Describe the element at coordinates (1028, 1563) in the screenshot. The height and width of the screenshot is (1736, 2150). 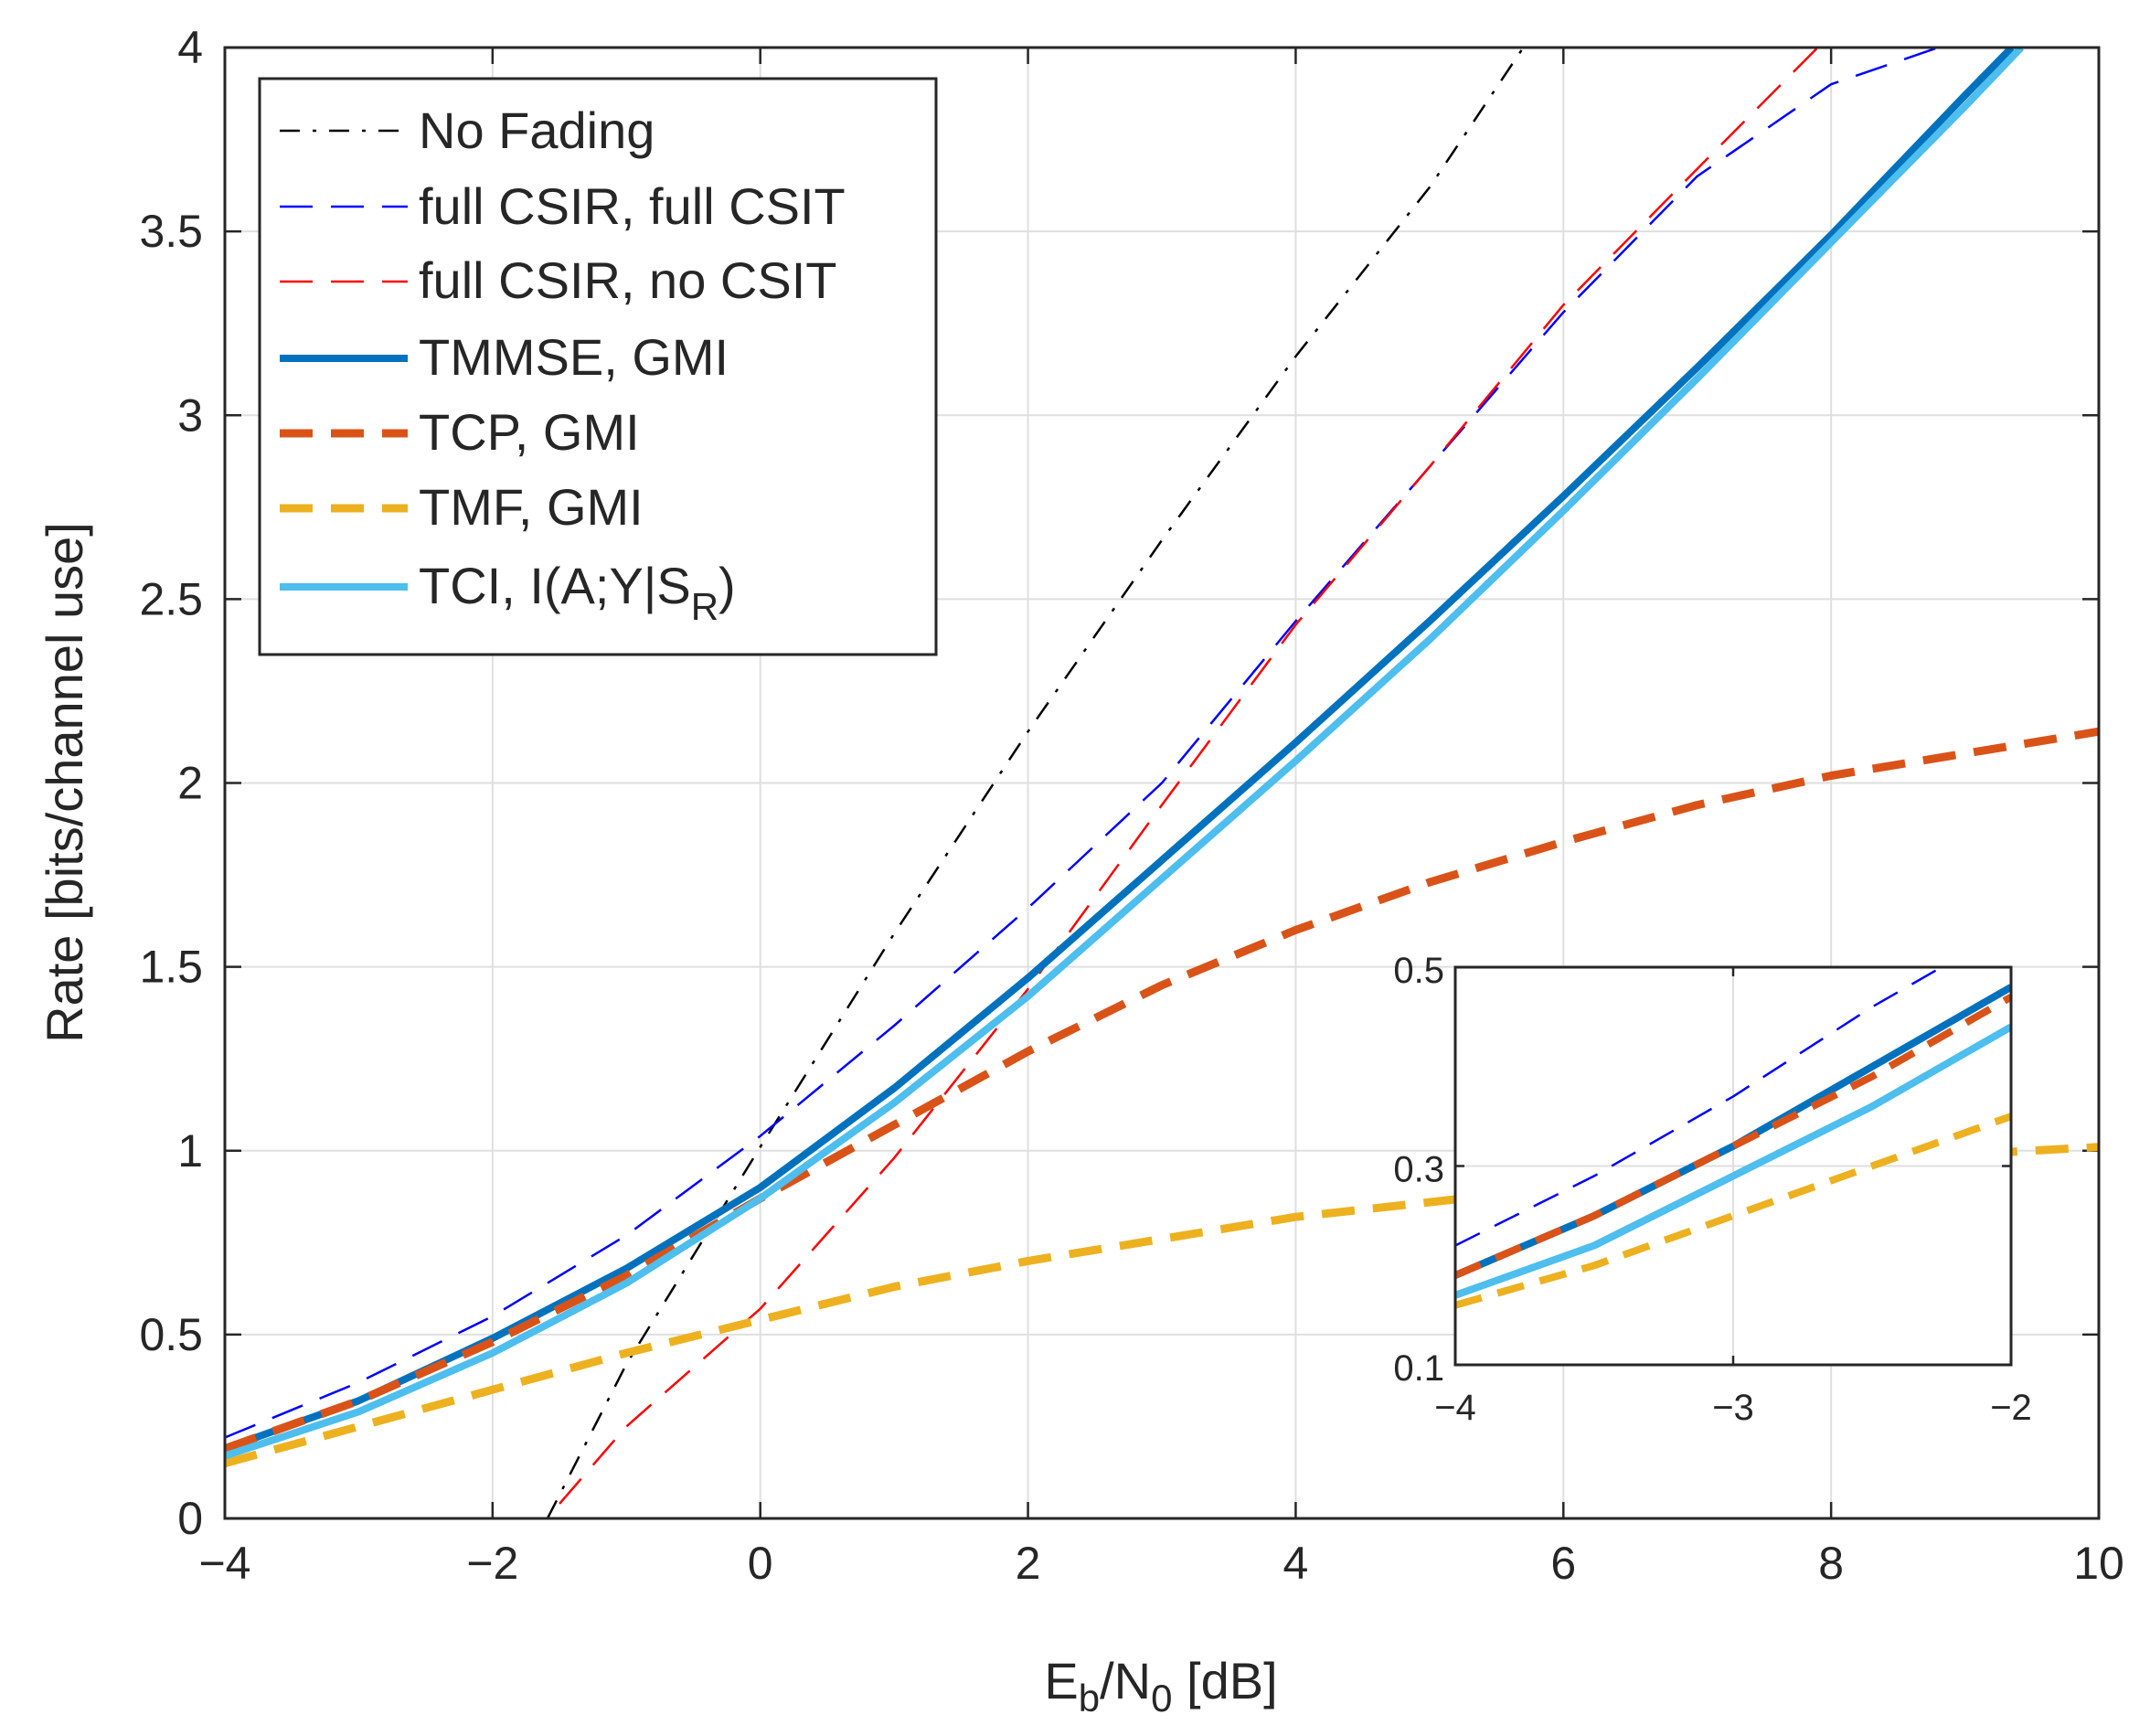
I see `main-x-tick-label: 2` at that location.